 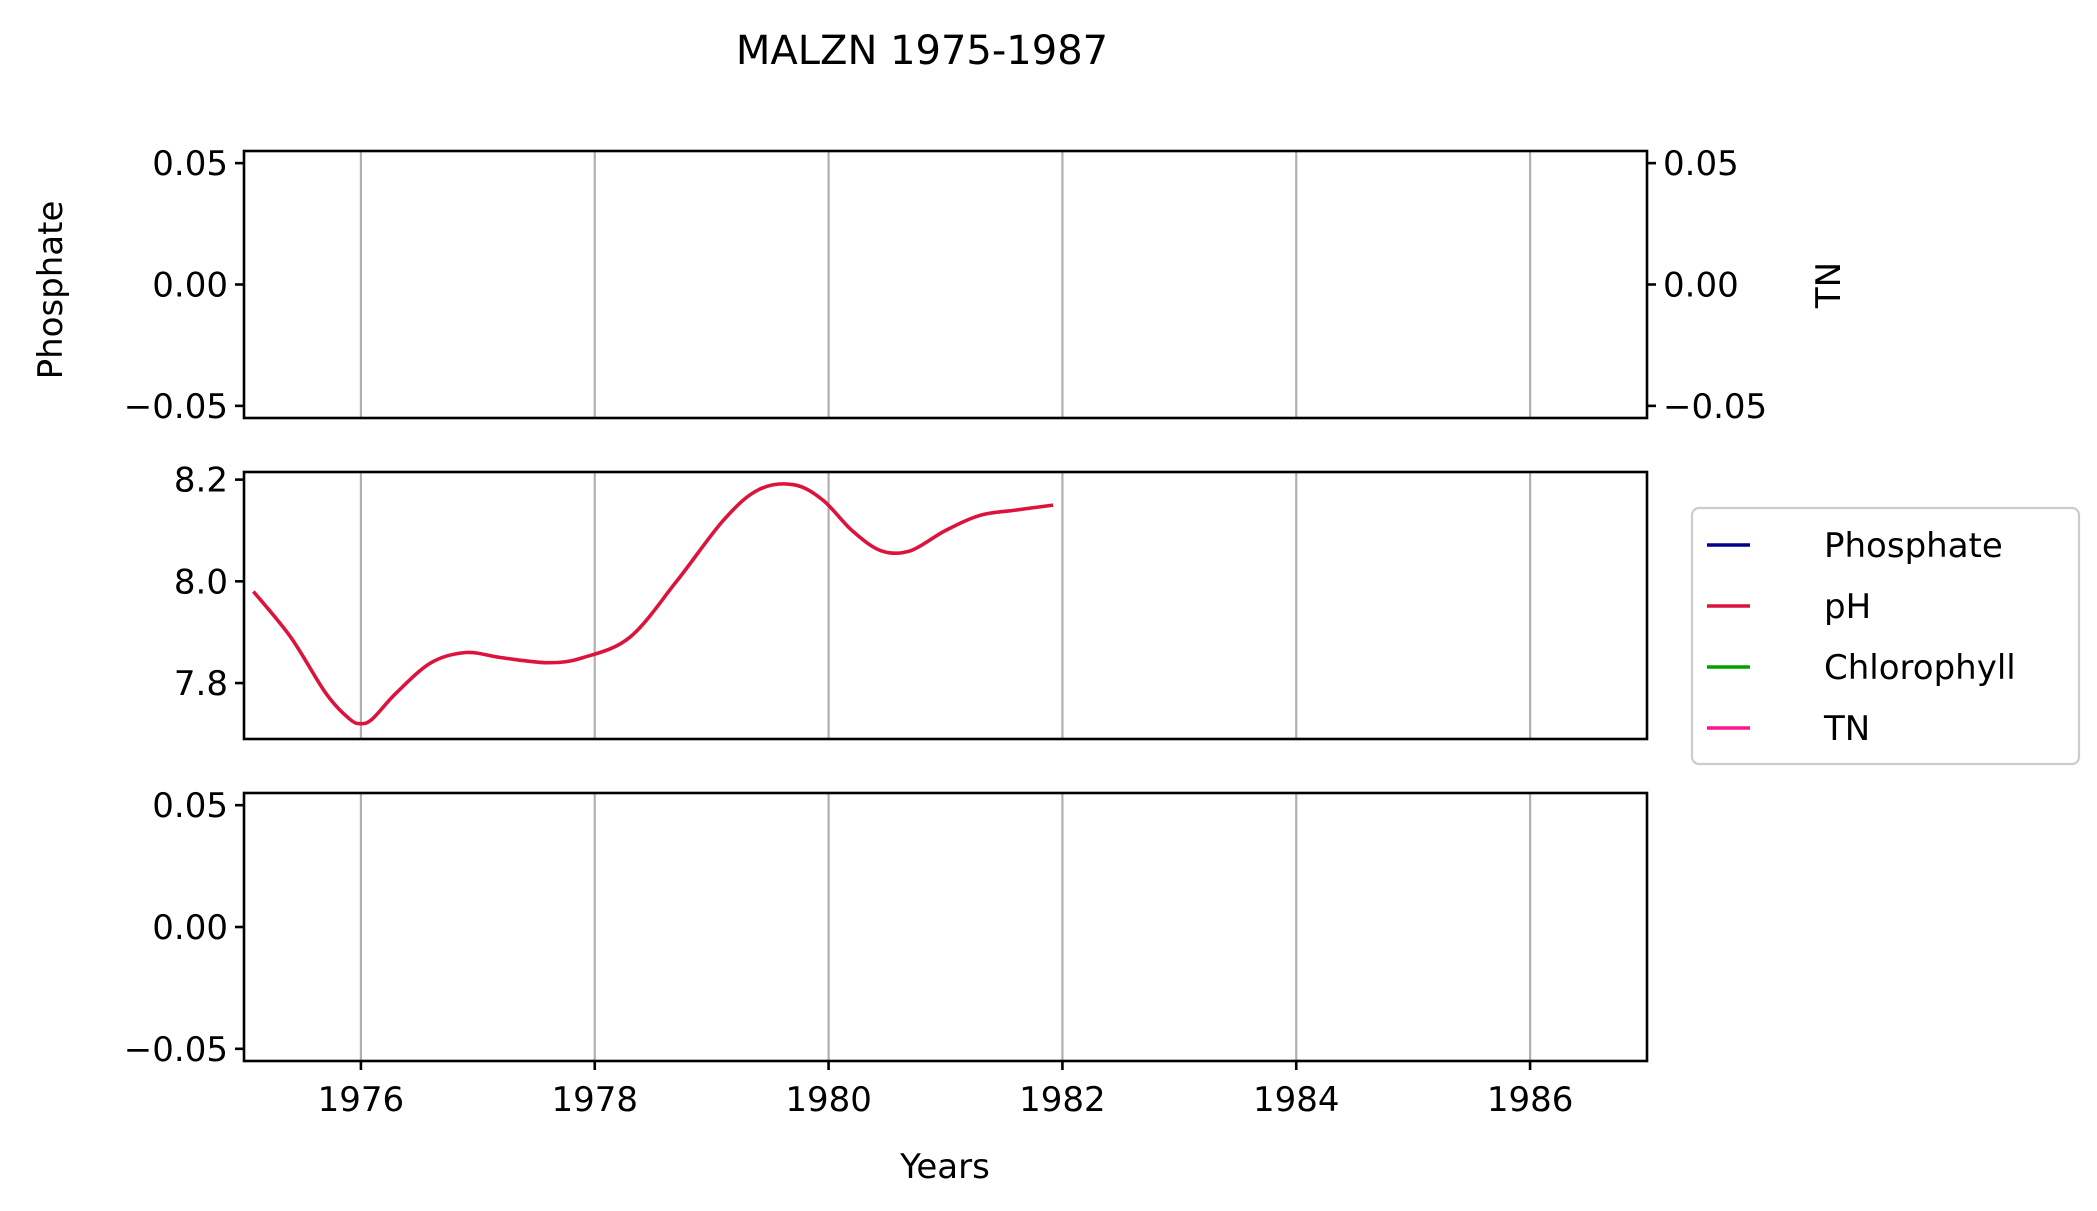 I want to click on right-axis-label-tn: TN, so click(x=1829, y=285).